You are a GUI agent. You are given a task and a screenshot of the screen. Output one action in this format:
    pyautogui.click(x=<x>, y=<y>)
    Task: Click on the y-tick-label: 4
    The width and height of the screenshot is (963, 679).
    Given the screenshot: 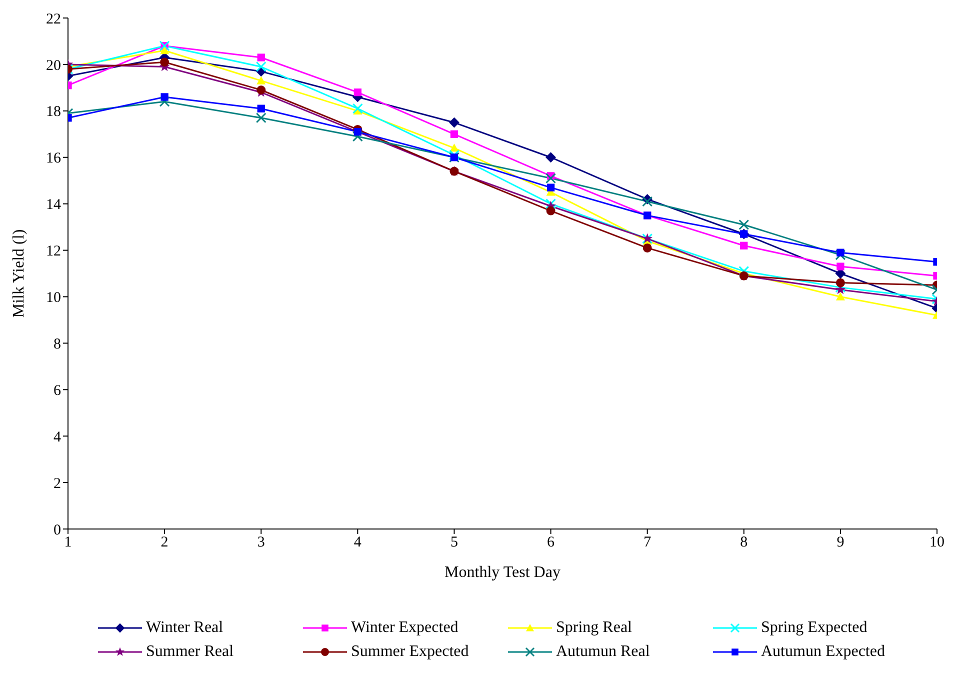 What is the action you would take?
    pyautogui.click(x=58, y=437)
    